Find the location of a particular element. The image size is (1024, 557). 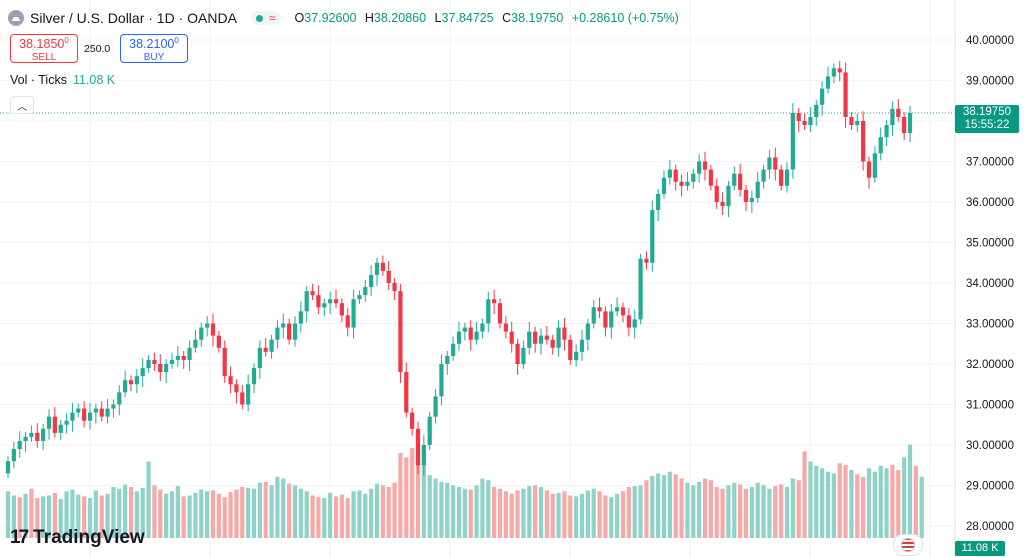

symbol-title: Silver / U.S. Dollar · 1D · OANDA is located at coordinates (133, 18).